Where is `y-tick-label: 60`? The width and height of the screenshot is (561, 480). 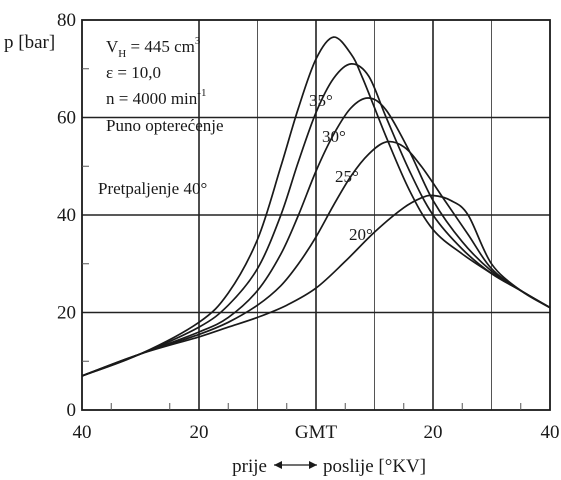 y-tick-label: 60 is located at coordinates (66, 118).